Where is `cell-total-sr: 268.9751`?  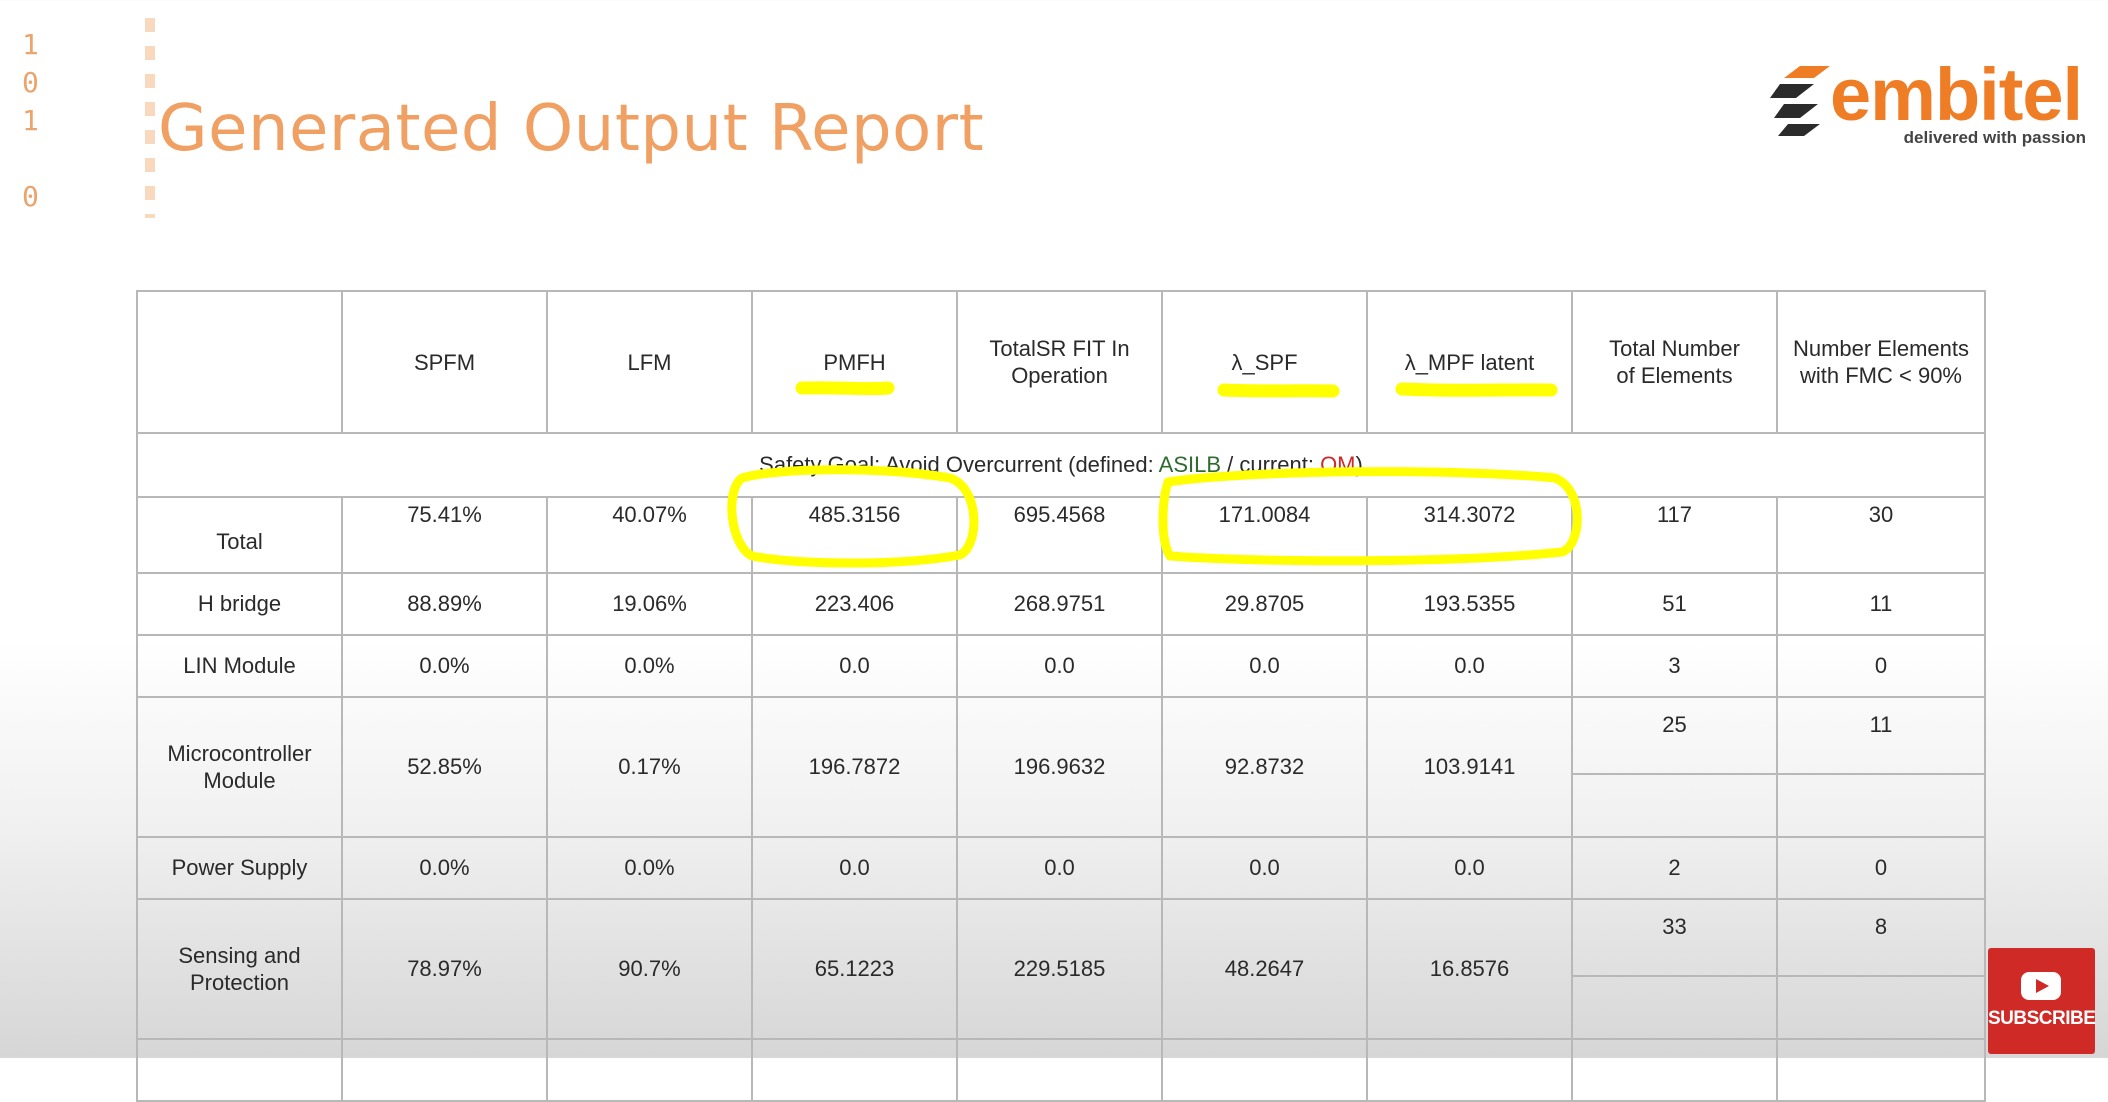
cell-total-sr: 268.9751 is located at coordinates (1059, 604).